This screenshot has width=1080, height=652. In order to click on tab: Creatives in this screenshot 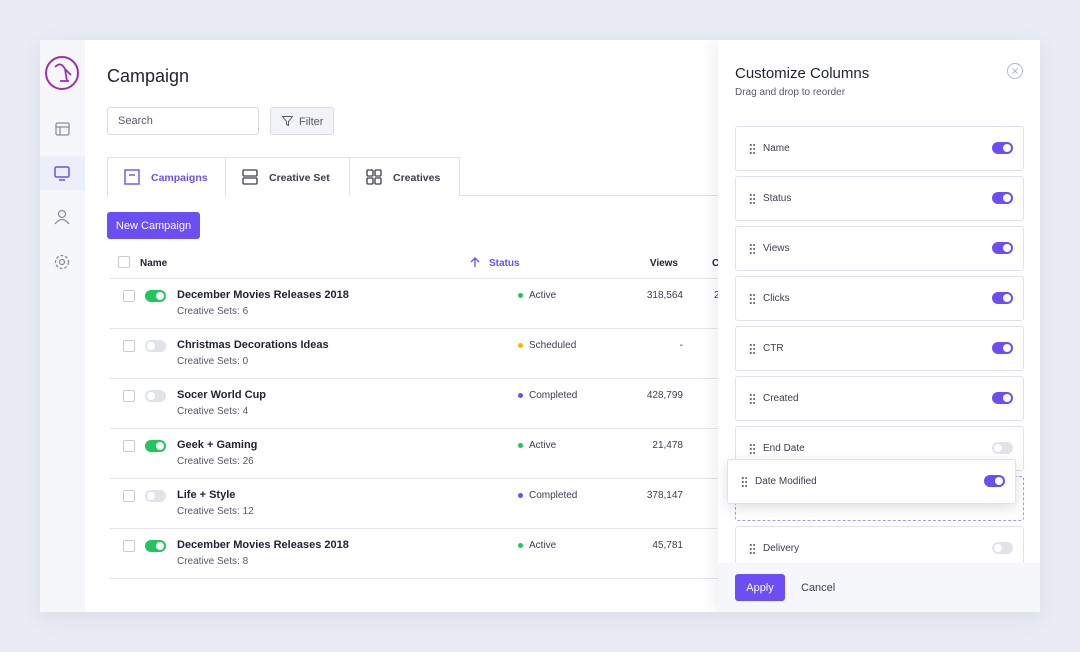, I will do `click(404, 176)`.